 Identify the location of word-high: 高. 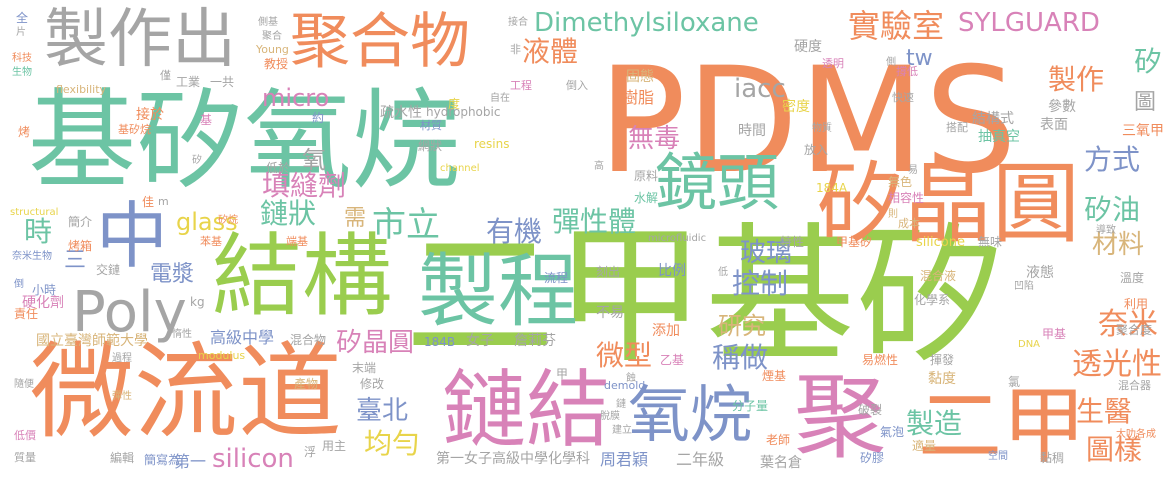
(599, 166).